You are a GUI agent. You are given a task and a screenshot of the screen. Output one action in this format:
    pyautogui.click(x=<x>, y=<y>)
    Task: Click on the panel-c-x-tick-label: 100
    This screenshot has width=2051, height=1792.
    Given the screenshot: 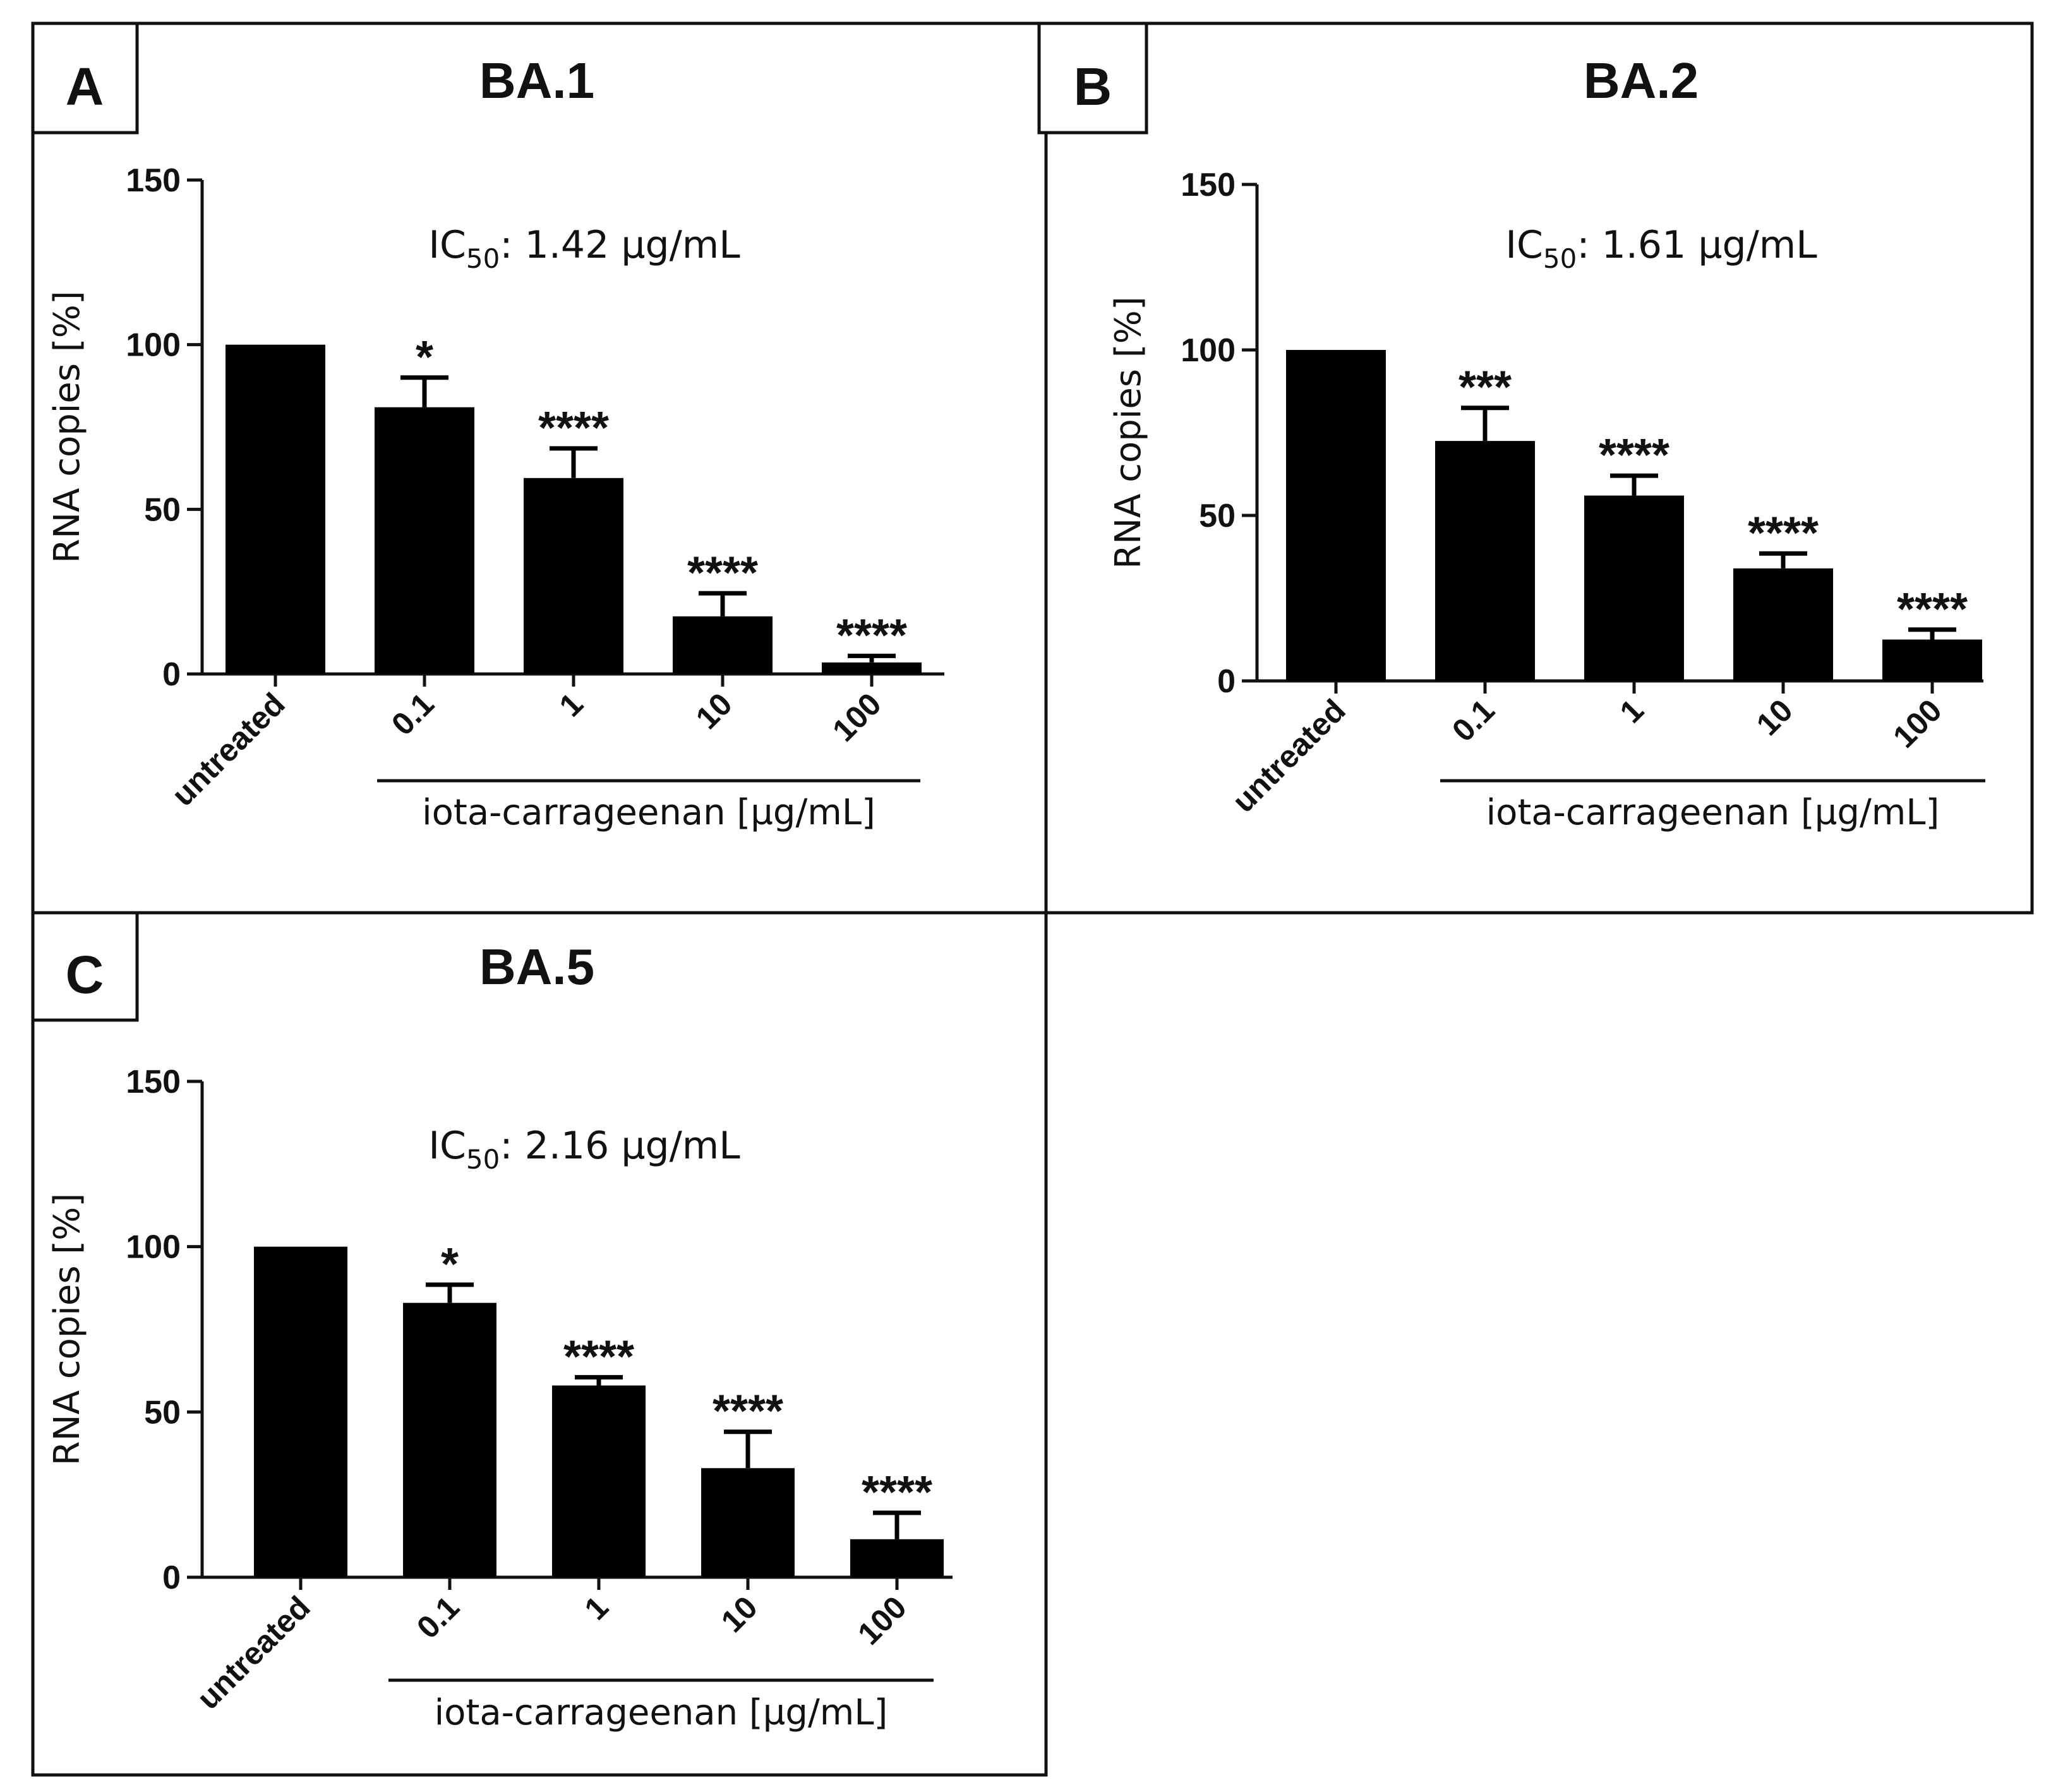 What is the action you would take?
    pyautogui.click(x=882, y=1620)
    